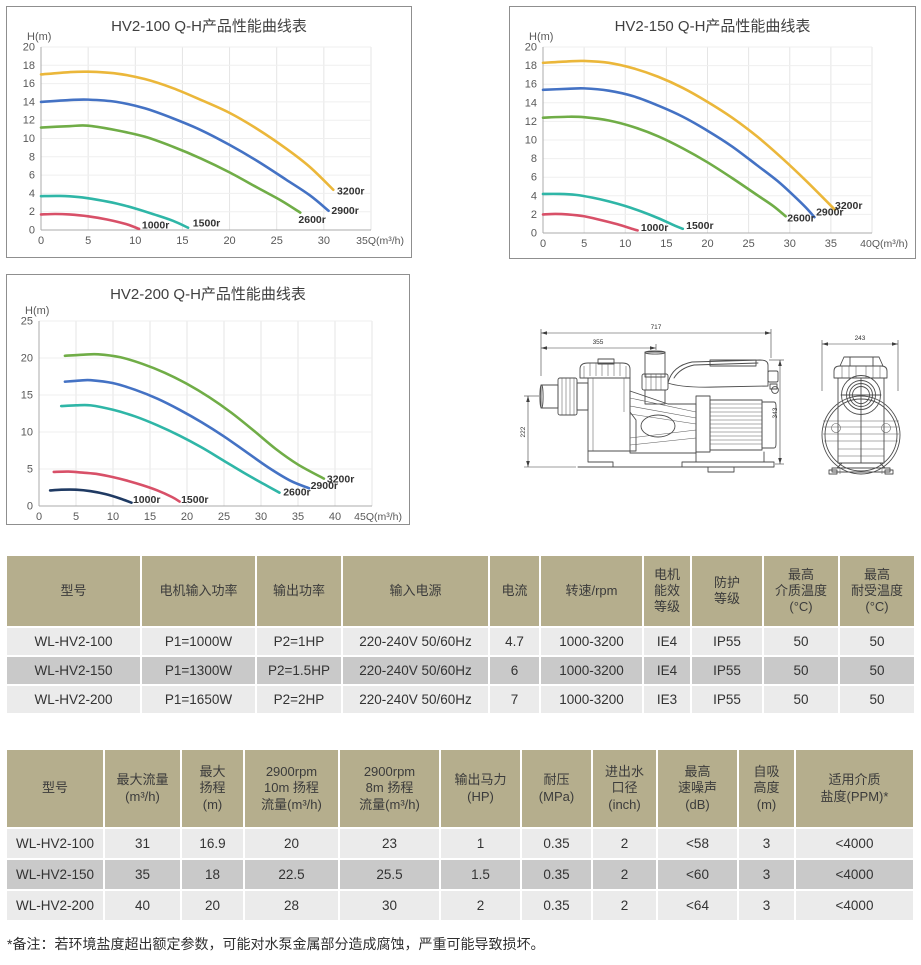  Describe the element at coordinates (667, 591) in the screenshot. I see `table-header-cell: 电机 能效 等级` at that location.